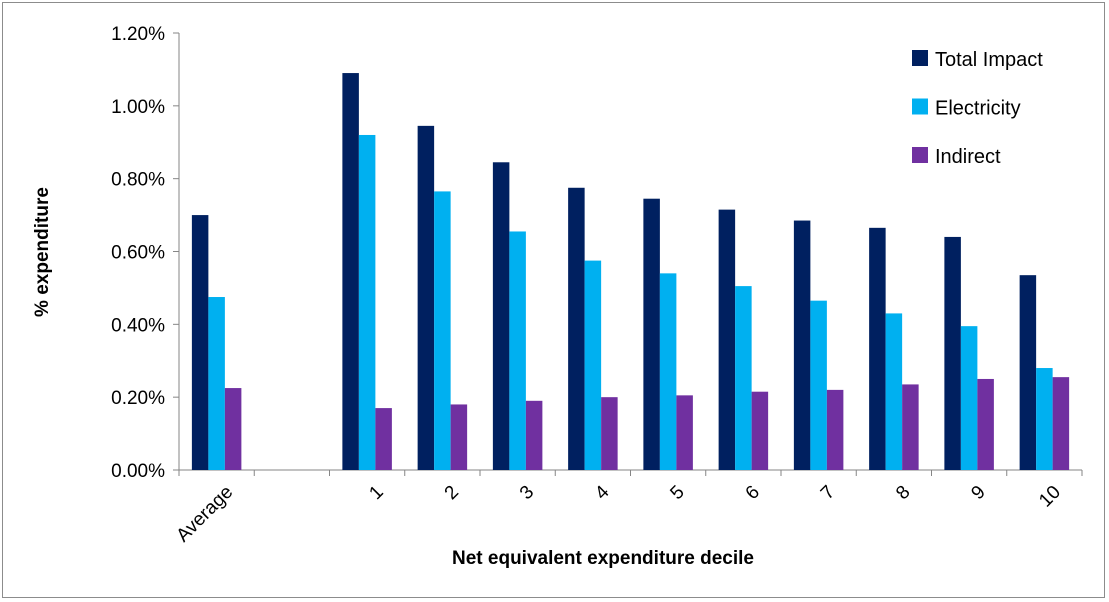 This screenshot has height=602, width=1109. I want to click on x-tick-label: 9, so click(978, 493).